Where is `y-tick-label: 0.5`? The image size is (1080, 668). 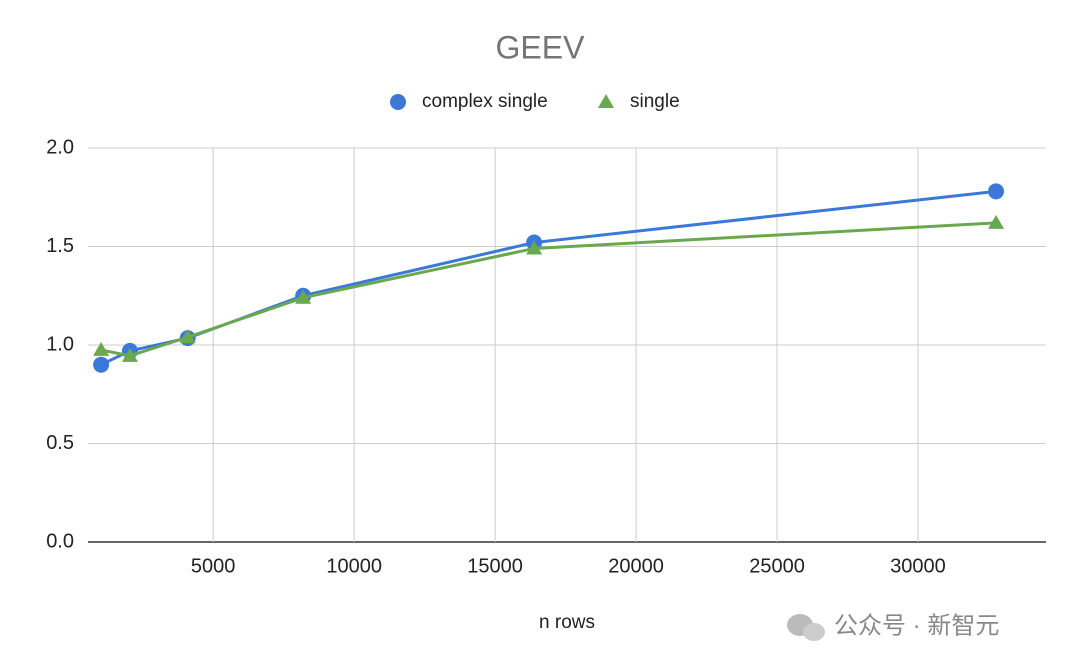
y-tick-label: 0.5 is located at coordinates (60, 443).